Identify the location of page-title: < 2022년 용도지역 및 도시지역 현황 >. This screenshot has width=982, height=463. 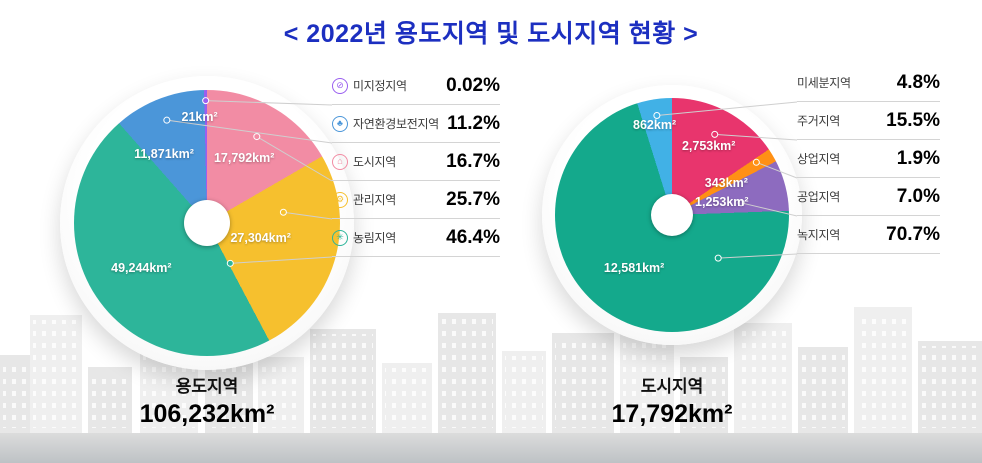
(491, 34).